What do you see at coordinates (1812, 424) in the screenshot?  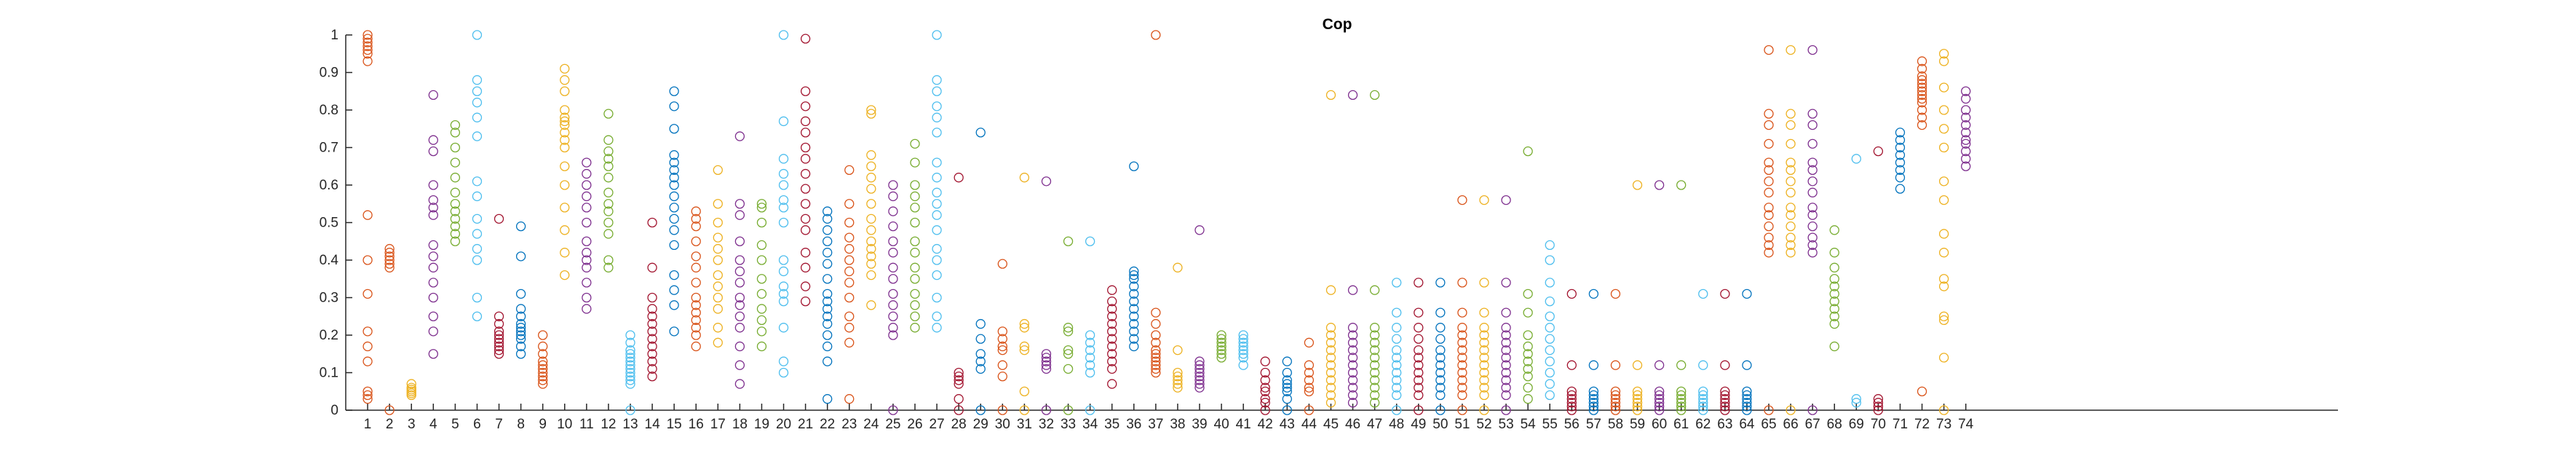 I see `x-tick-label: 67` at bounding box center [1812, 424].